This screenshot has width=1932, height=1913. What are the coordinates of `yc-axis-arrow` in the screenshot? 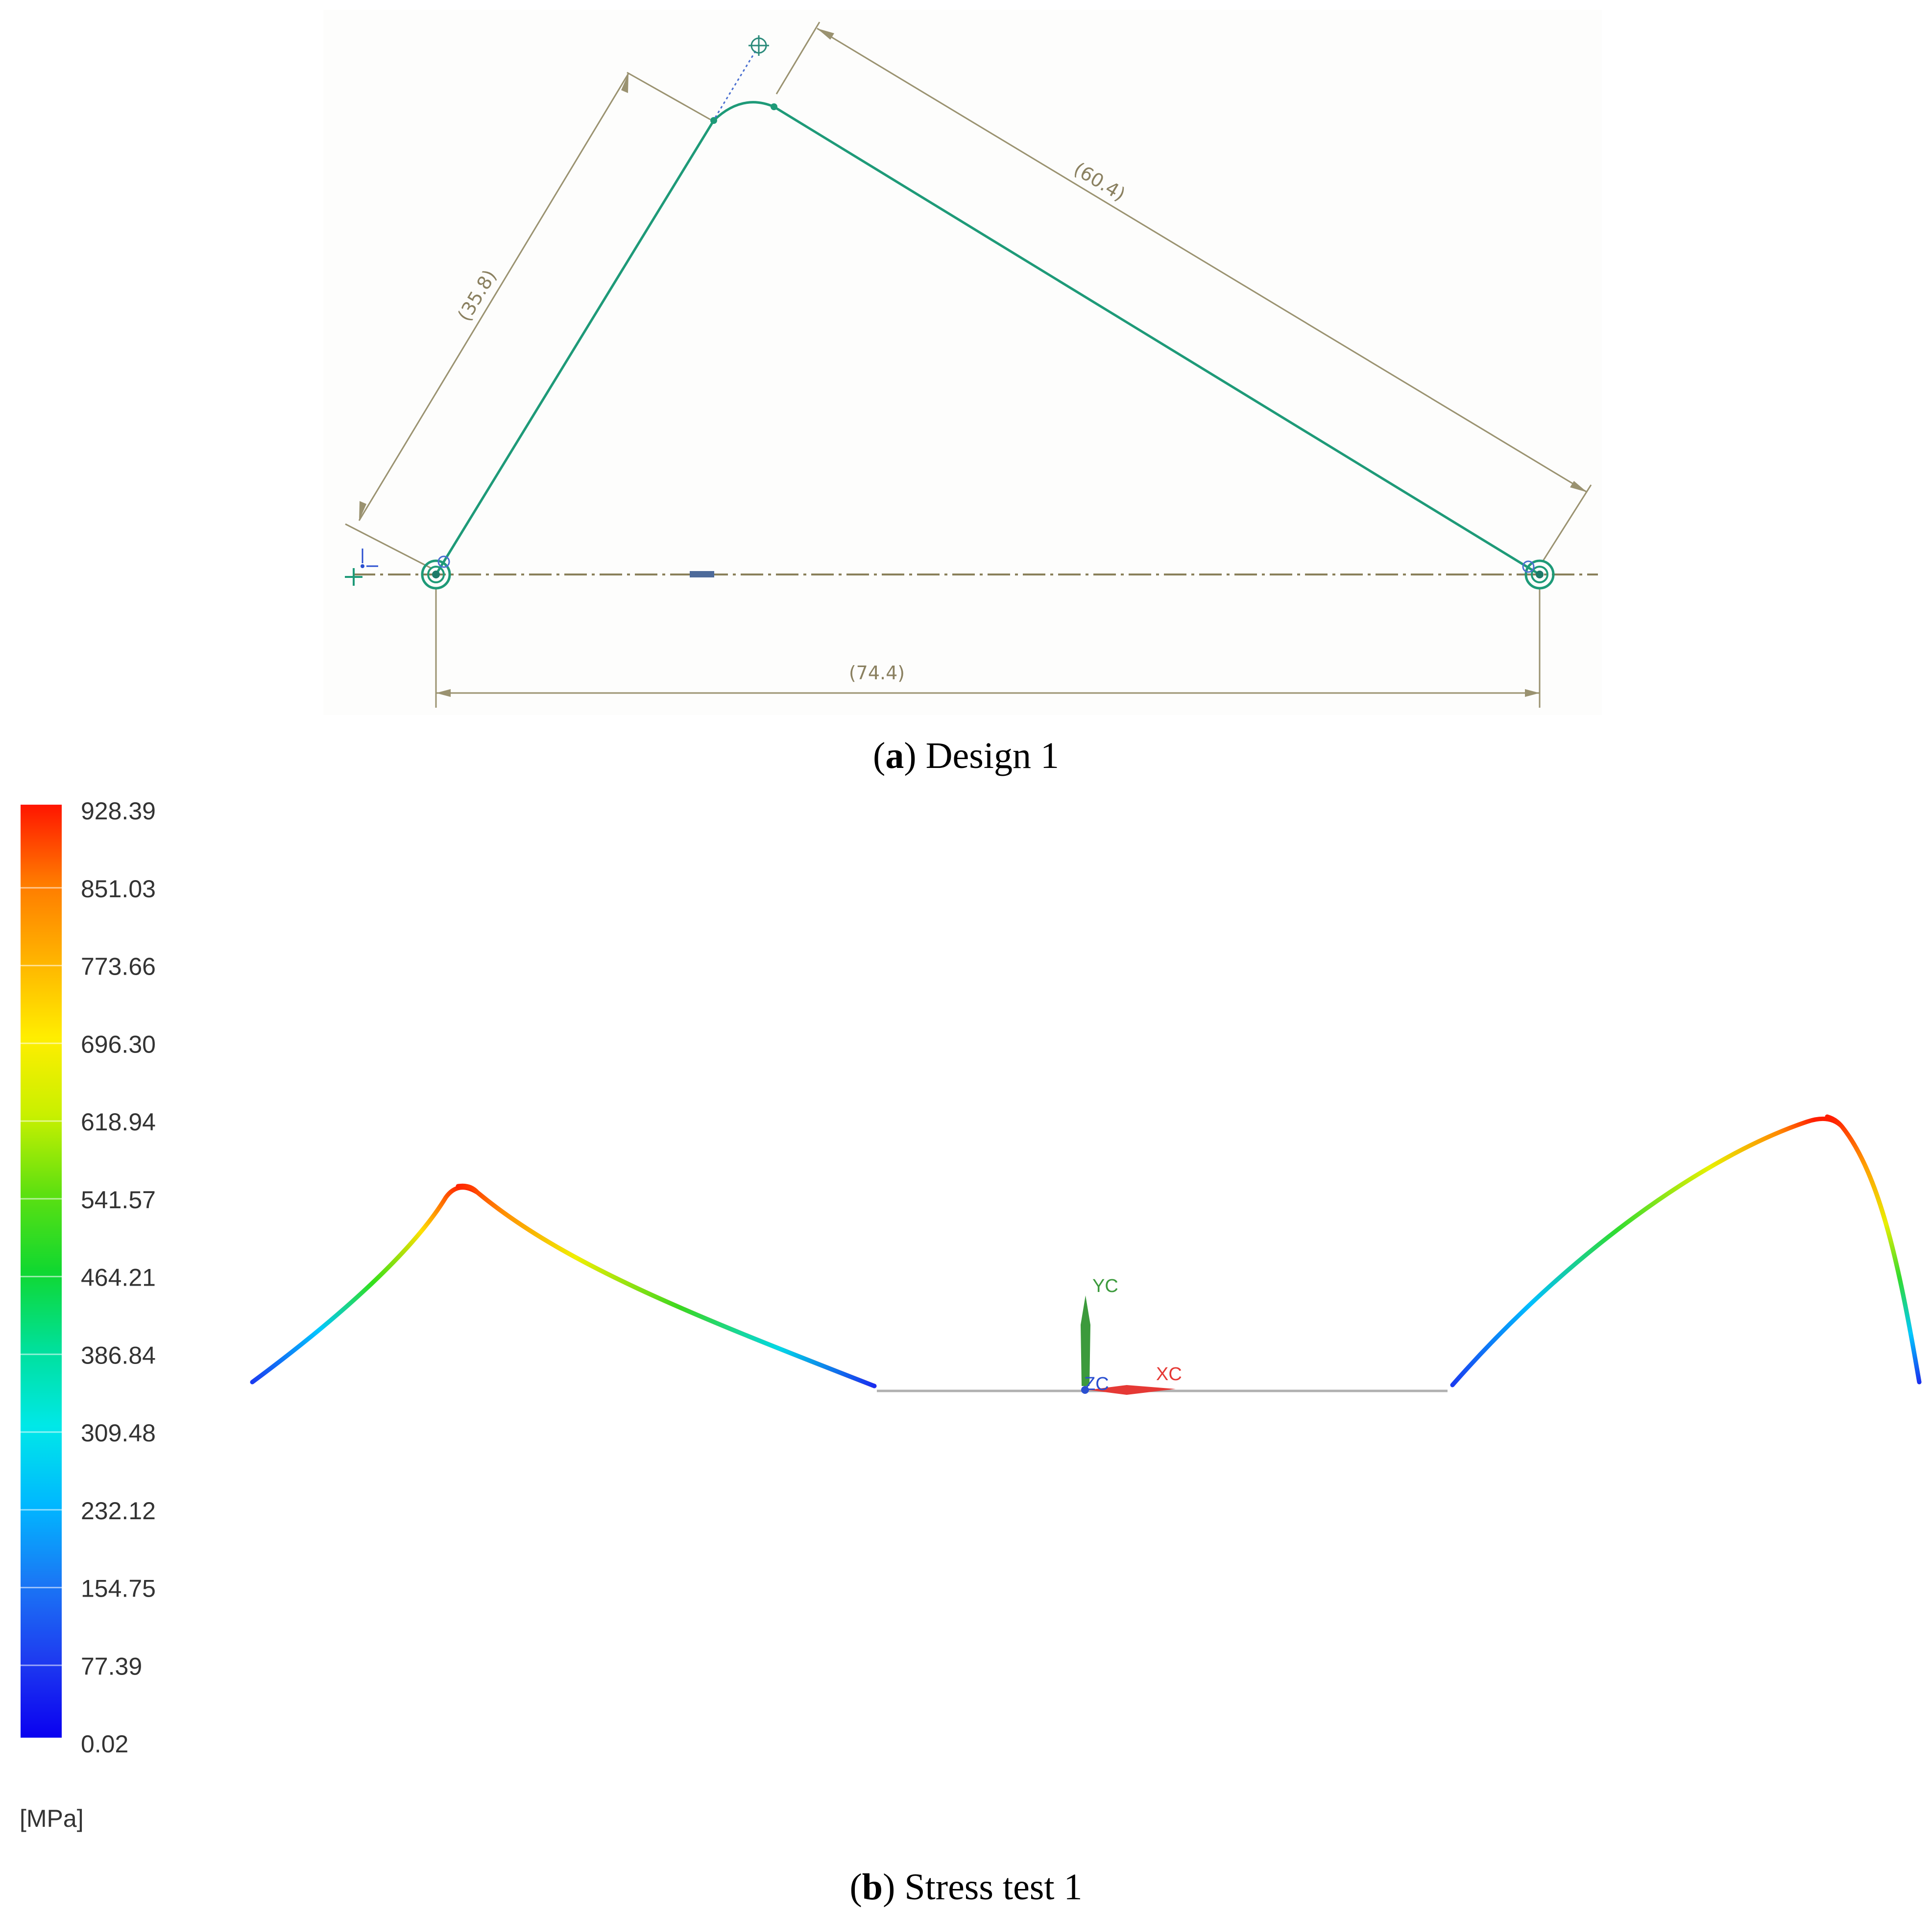 It's located at (1085, 1340).